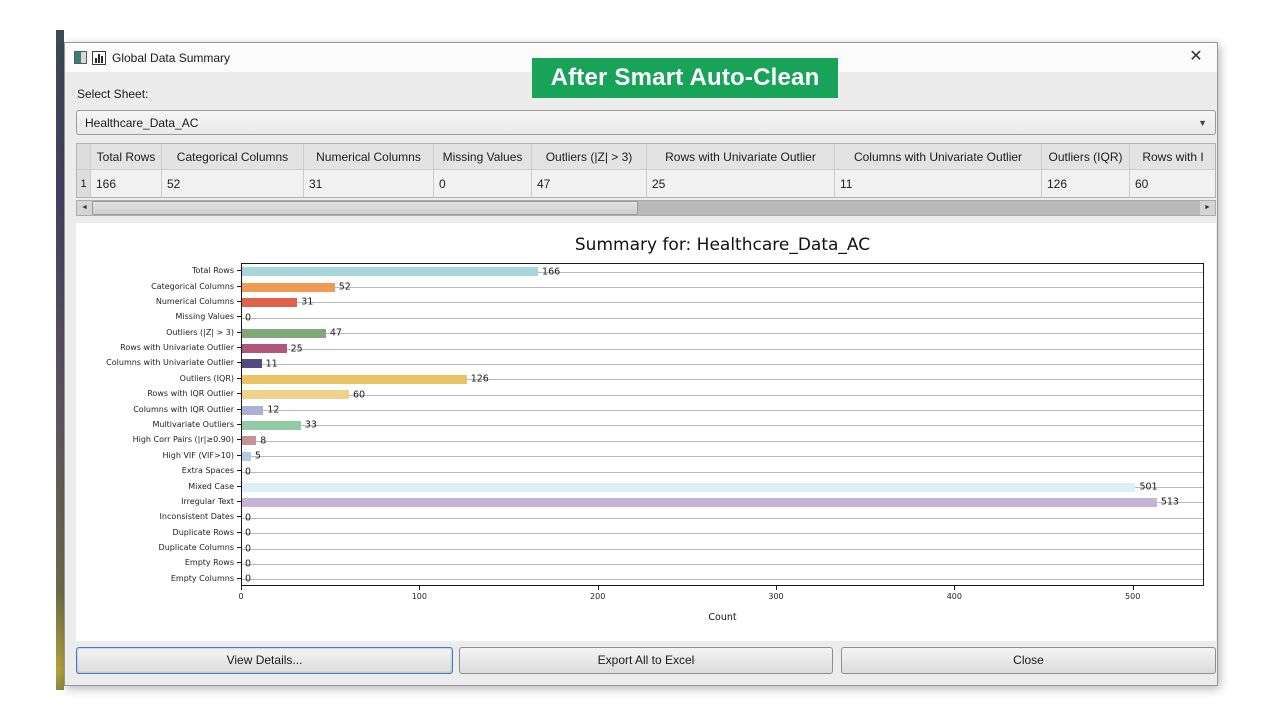  What do you see at coordinates (954, 596) in the screenshot?
I see `x-tick-label: 400` at bounding box center [954, 596].